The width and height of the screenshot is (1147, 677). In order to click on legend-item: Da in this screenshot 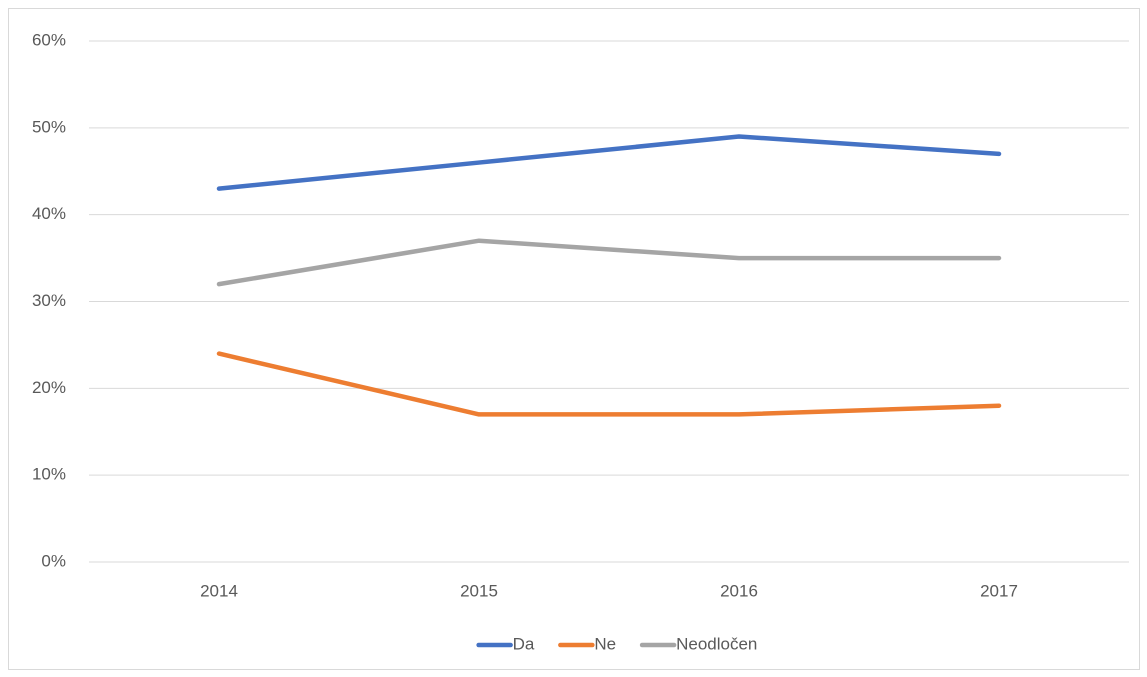, I will do `click(505, 643)`.